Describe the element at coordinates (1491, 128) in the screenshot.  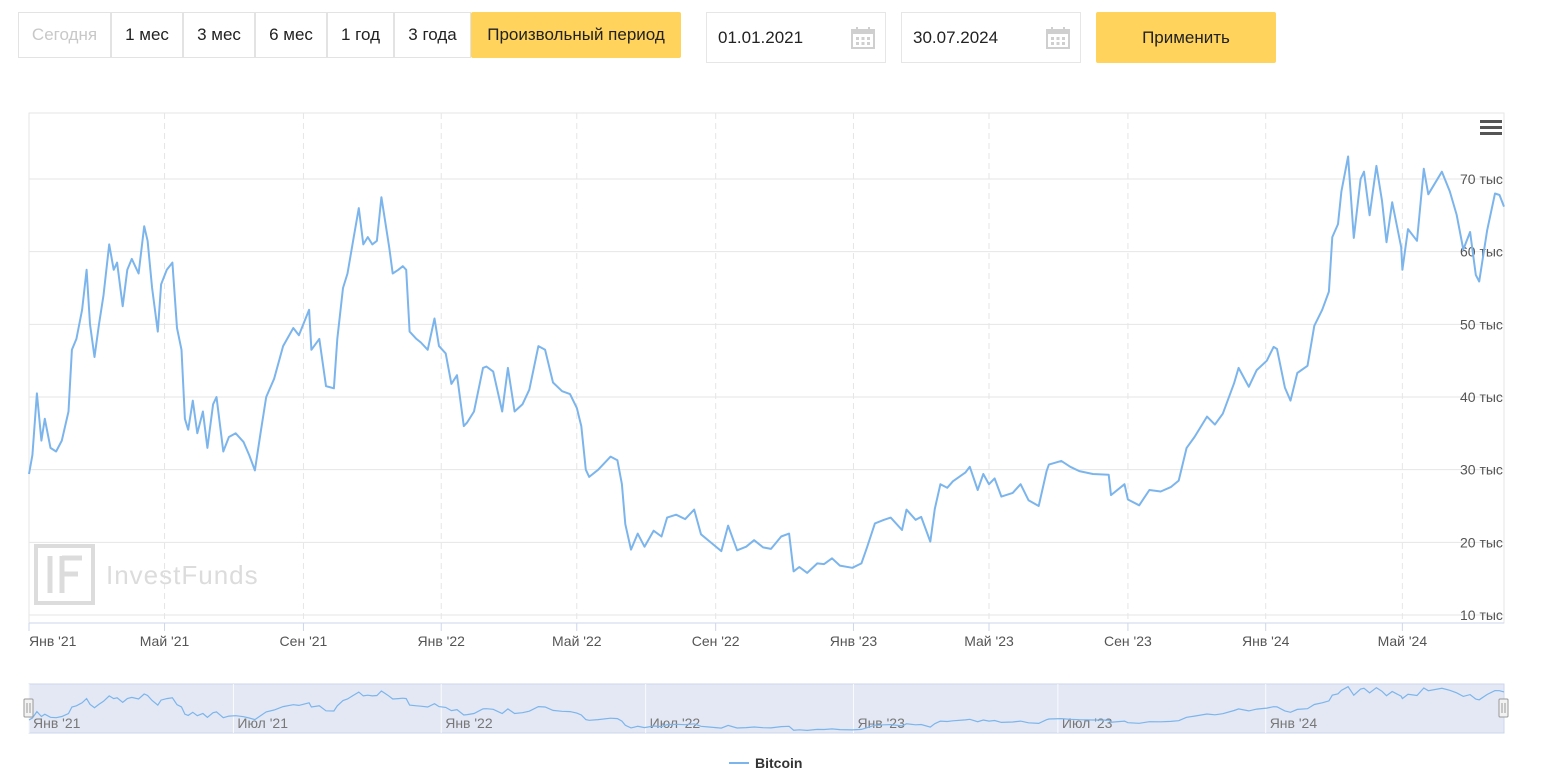
I see `hamburger-menu-icon` at that location.